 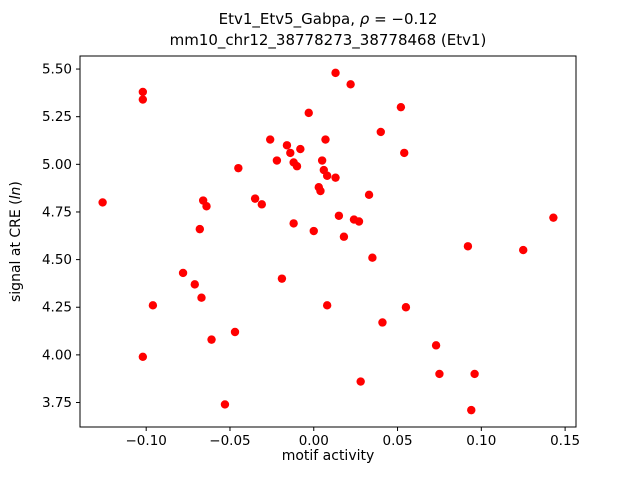 What do you see at coordinates (57, 403) in the screenshot?
I see `y-tick-label: 3.75` at bounding box center [57, 403].